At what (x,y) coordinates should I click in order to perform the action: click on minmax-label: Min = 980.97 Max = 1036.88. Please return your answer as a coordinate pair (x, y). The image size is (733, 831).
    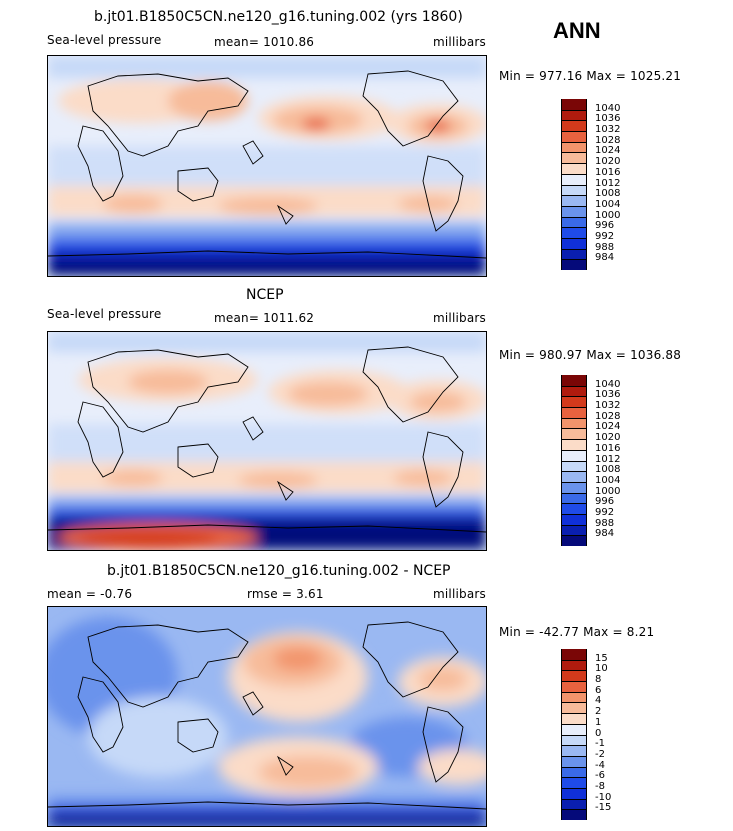
    Looking at the image, I should click on (590, 355).